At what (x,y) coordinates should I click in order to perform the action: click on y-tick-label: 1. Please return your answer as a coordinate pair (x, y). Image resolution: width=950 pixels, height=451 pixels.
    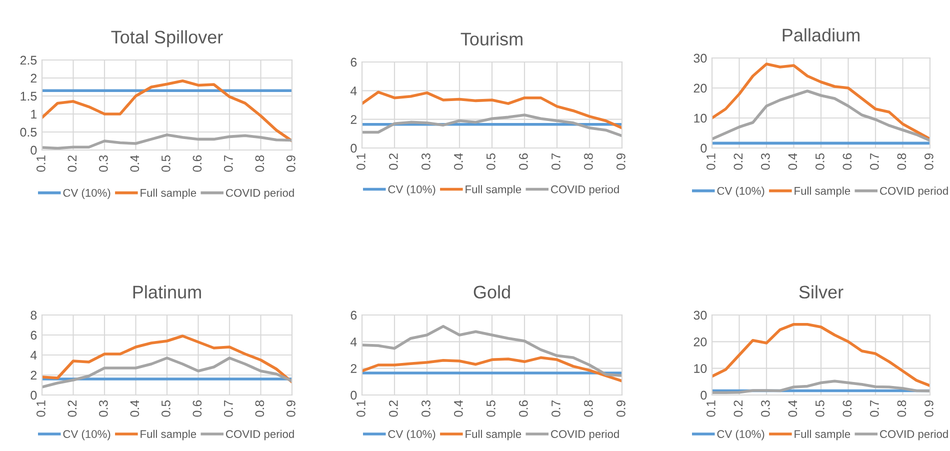
    Looking at the image, I should click on (34, 114).